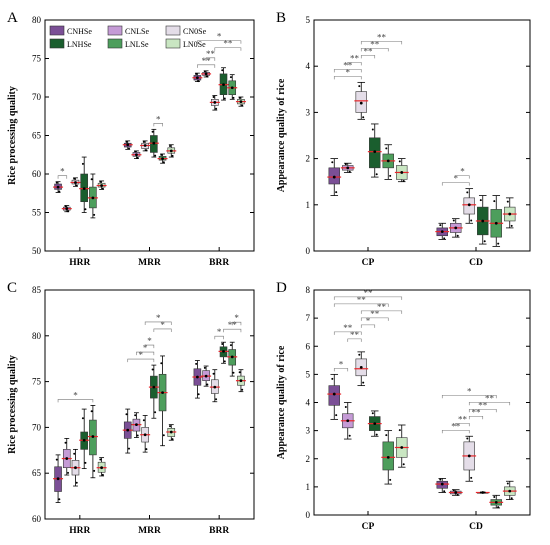 The height and width of the screenshot is (545, 550). I want to click on series-lnlse, so click(442, 195).